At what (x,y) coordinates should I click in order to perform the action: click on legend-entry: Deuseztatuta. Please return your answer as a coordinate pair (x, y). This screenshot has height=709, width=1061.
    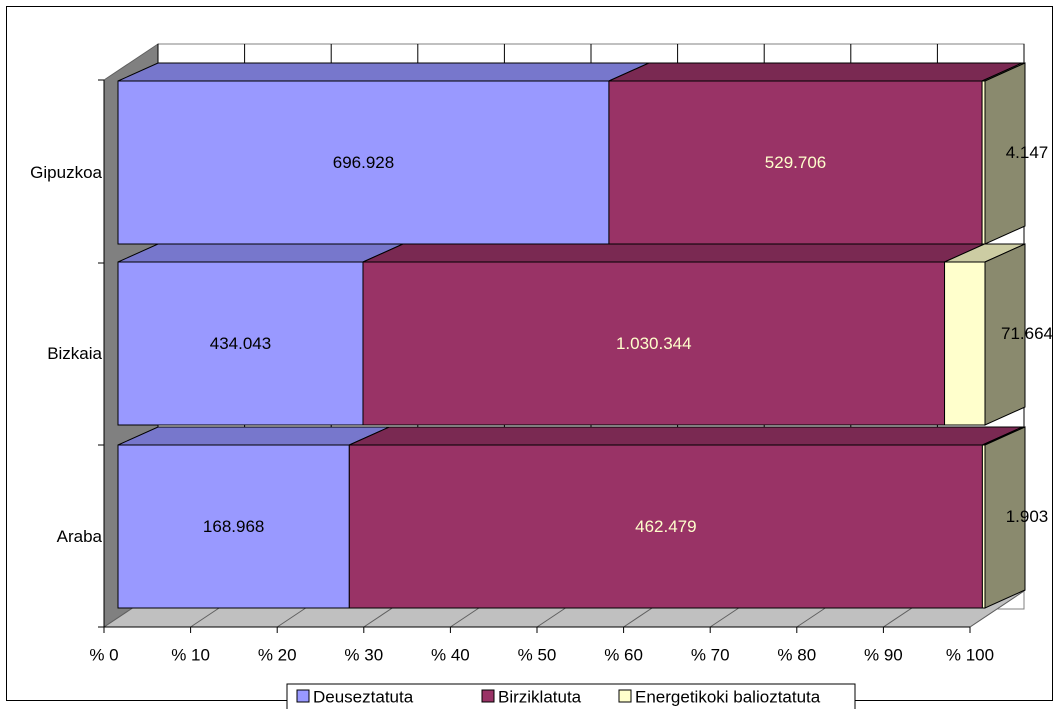
    Looking at the image, I should click on (363, 697).